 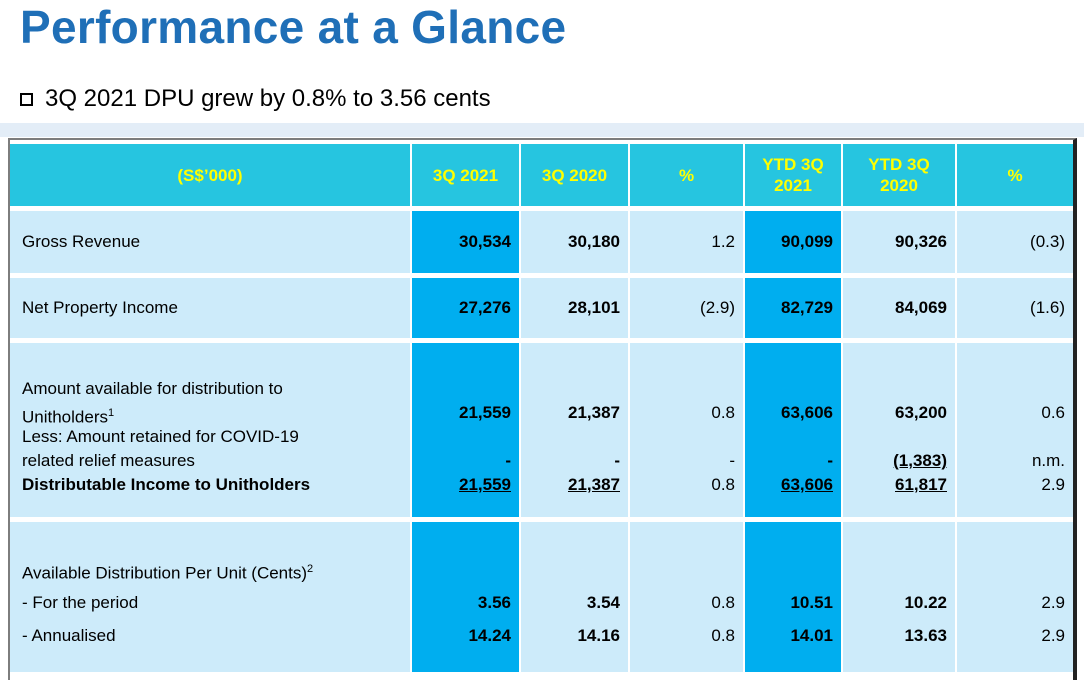 I want to click on cell-pct: (2.9), so click(x=687, y=308).